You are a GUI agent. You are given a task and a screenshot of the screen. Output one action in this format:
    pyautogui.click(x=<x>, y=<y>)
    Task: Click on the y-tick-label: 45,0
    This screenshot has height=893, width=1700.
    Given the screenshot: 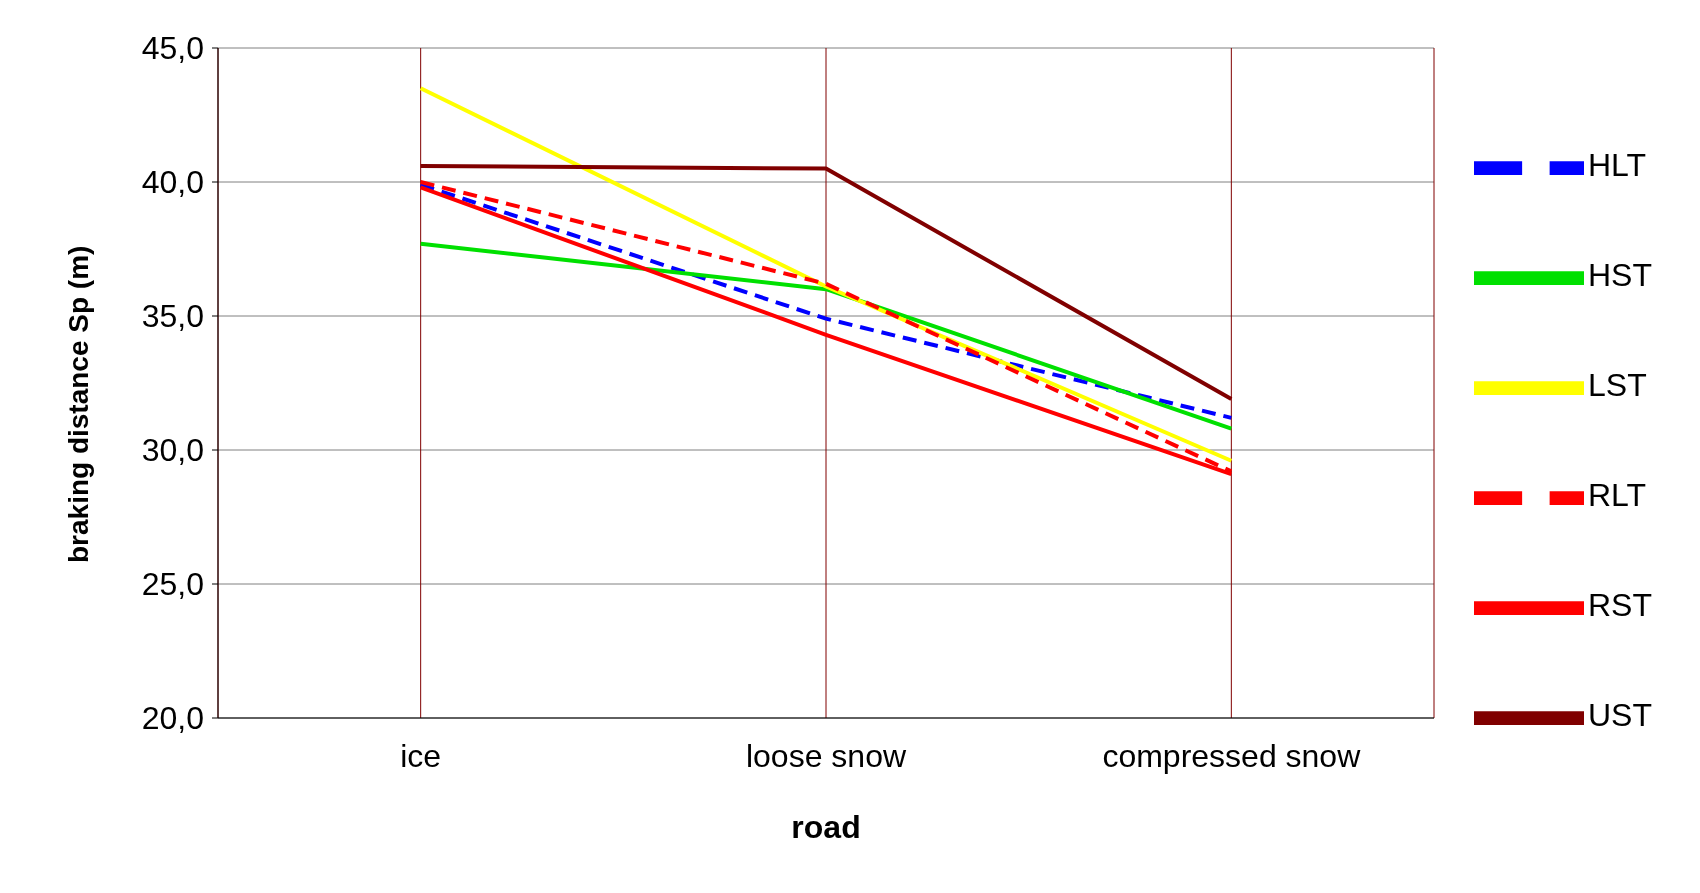 What is the action you would take?
    pyautogui.click(x=172, y=48)
    